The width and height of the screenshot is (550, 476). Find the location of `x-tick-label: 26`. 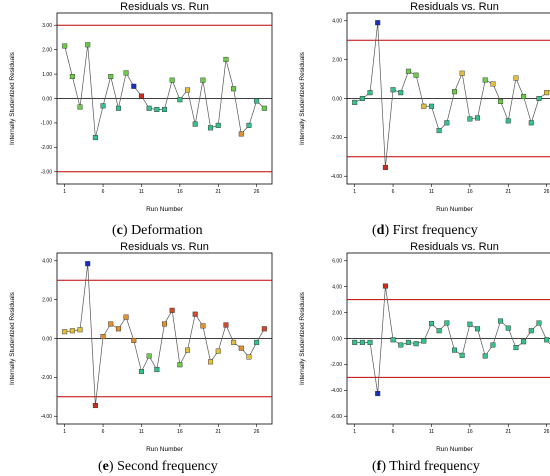

x-tick-label: 26 is located at coordinates (547, 432).